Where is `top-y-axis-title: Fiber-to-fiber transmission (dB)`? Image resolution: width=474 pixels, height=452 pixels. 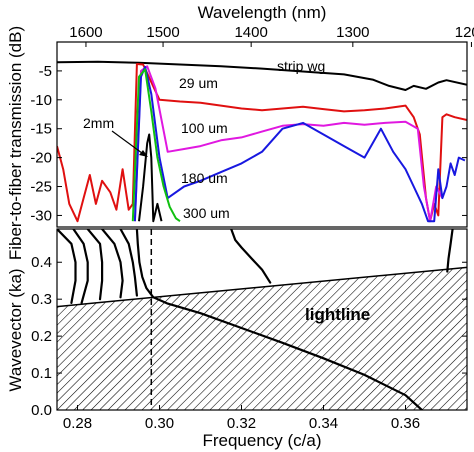 top-y-axis-title: Fiber-to-fiber transmission (dB) is located at coordinates (15, 143).